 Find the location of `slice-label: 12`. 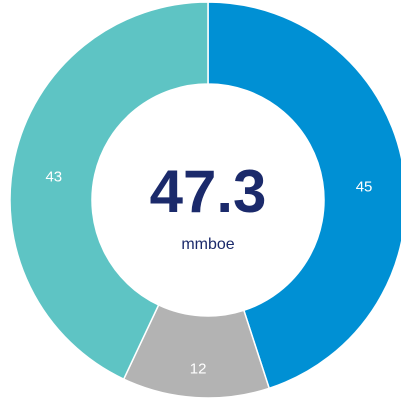

slice-label: 12 is located at coordinates (198, 369).